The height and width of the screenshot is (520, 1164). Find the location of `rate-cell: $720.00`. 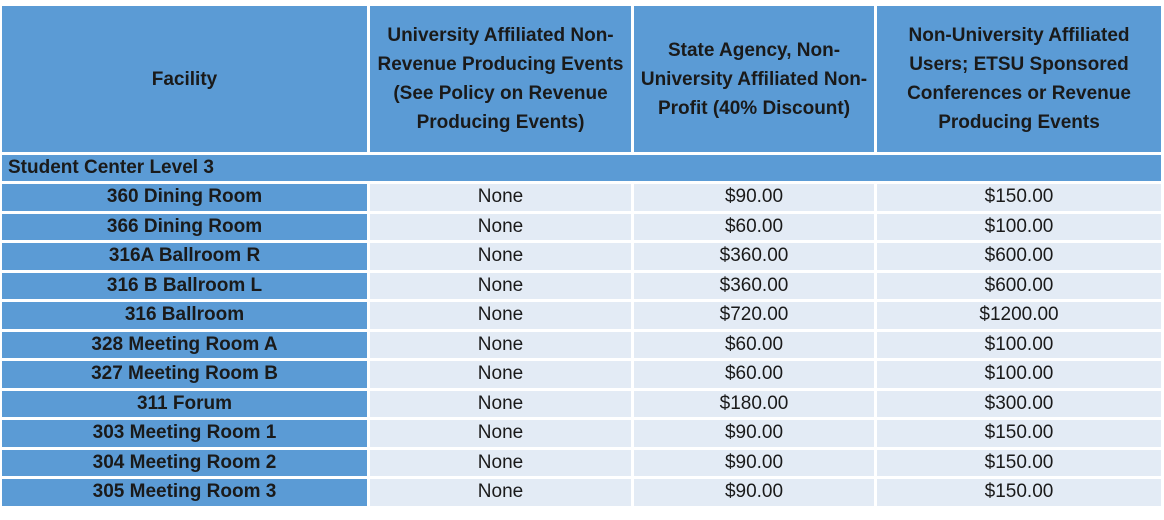

rate-cell: $720.00 is located at coordinates (755, 317).